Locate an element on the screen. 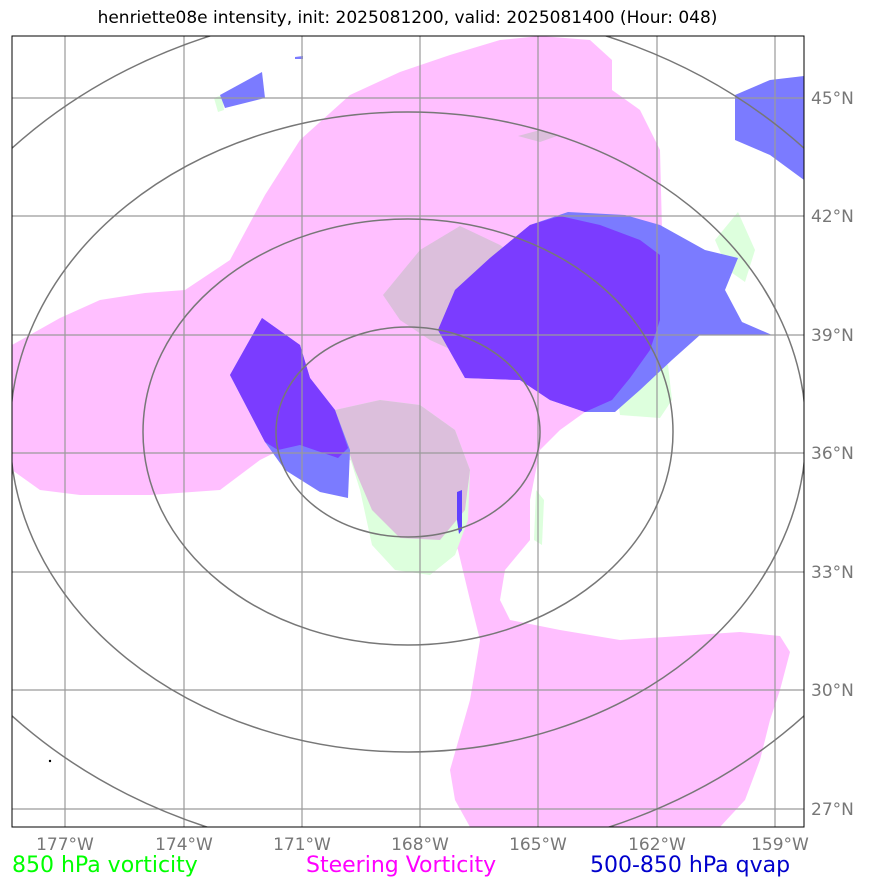  qvap-thin-streak is located at coordinates (459, 512).